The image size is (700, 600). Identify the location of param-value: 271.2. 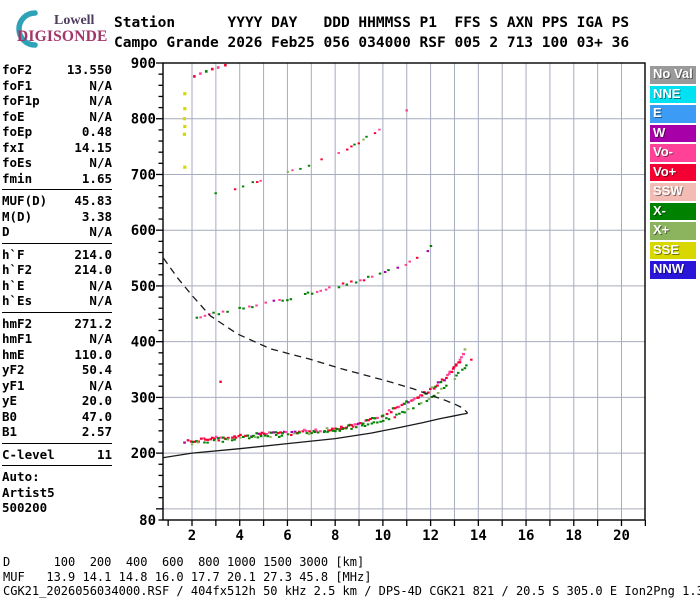
(93, 323).